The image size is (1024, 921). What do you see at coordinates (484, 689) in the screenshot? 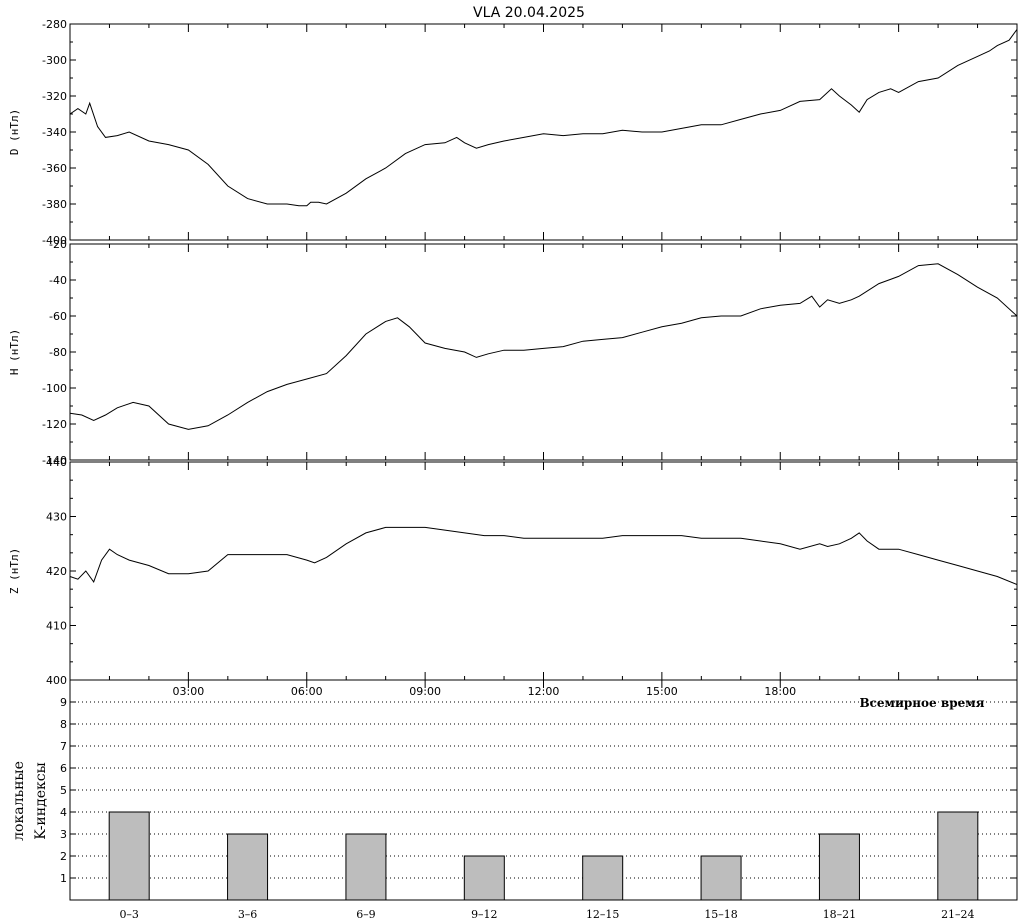
I see `time-axis-labels: 03:00 06:00 09:00 12:00 15:00 18:00` at bounding box center [484, 689].